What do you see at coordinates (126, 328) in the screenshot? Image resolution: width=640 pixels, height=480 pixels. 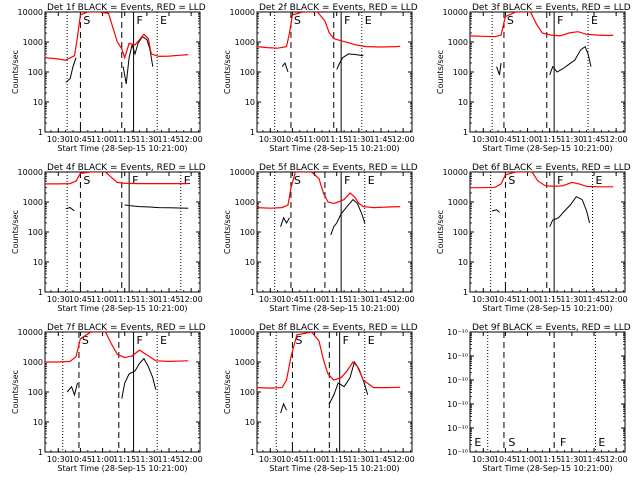 I see `panel-title: Det 7f BLACK = Events, RED = LLD` at bounding box center [126, 328].